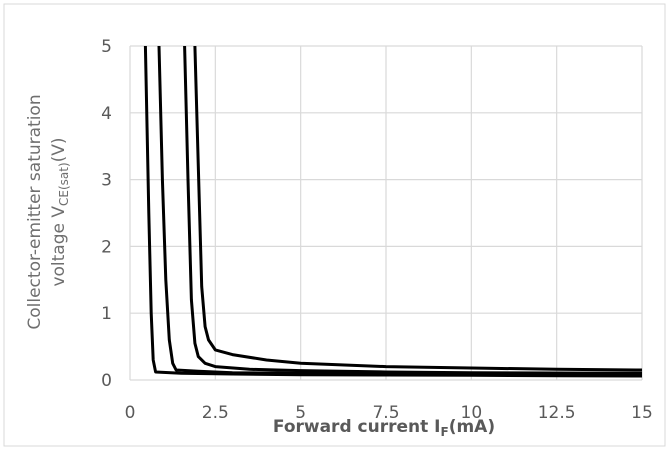 The height and width of the screenshot is (450, 669). I want to click on y-tick-label: 3, so click(106, 181).